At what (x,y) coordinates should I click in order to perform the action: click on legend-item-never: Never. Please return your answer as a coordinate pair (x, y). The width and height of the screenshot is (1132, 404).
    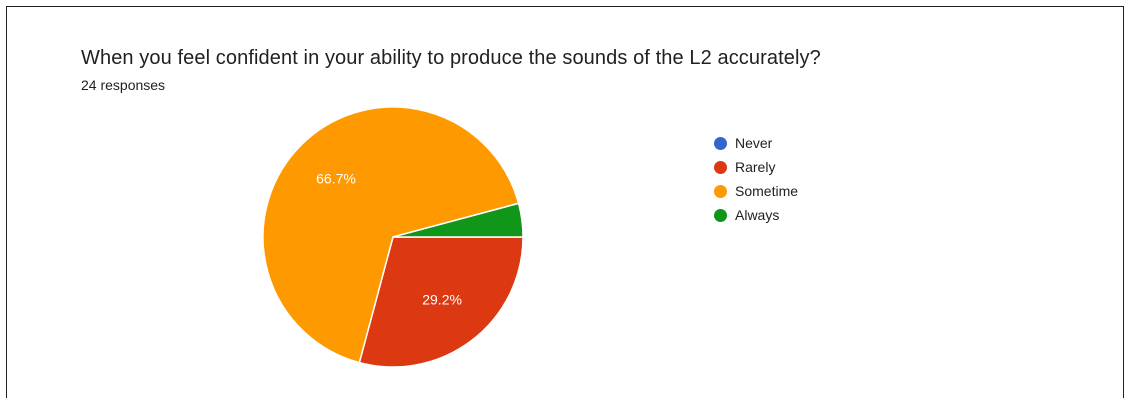
    Looking at the image, I should click on (756, 143).